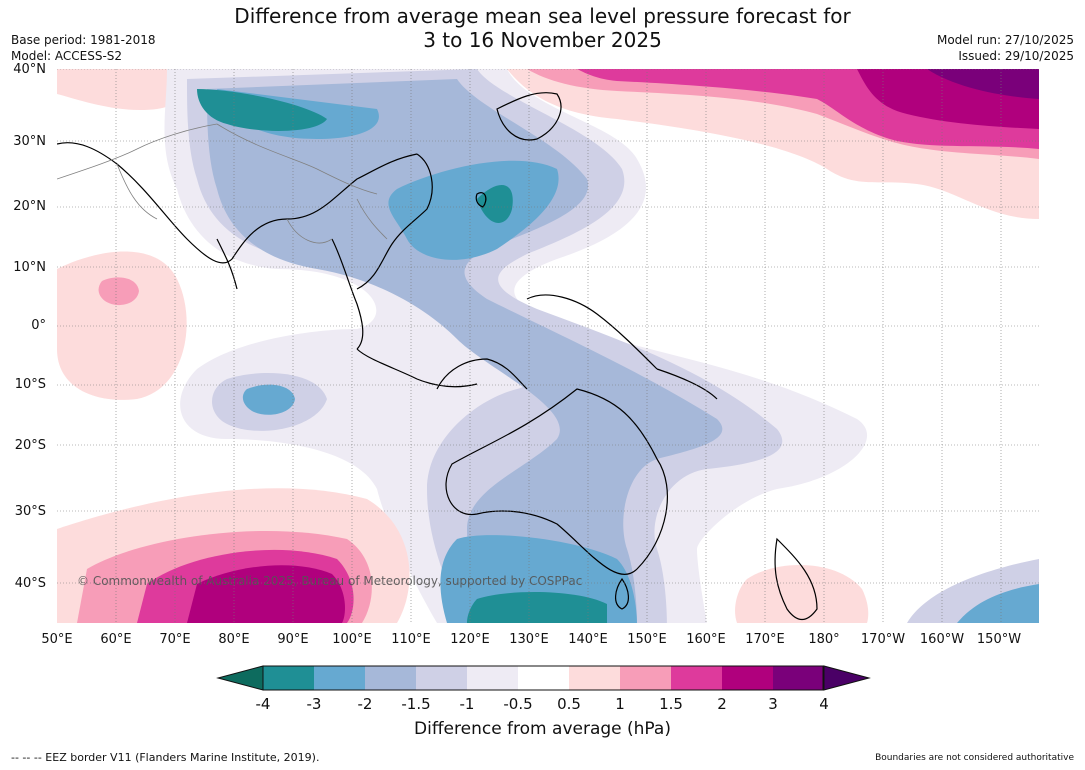 The height and width of the screenshot is (770, 1085). Describe the element at coordinates (802, 594) in the screenshot. I see `anomaly-high-nz` at that location.